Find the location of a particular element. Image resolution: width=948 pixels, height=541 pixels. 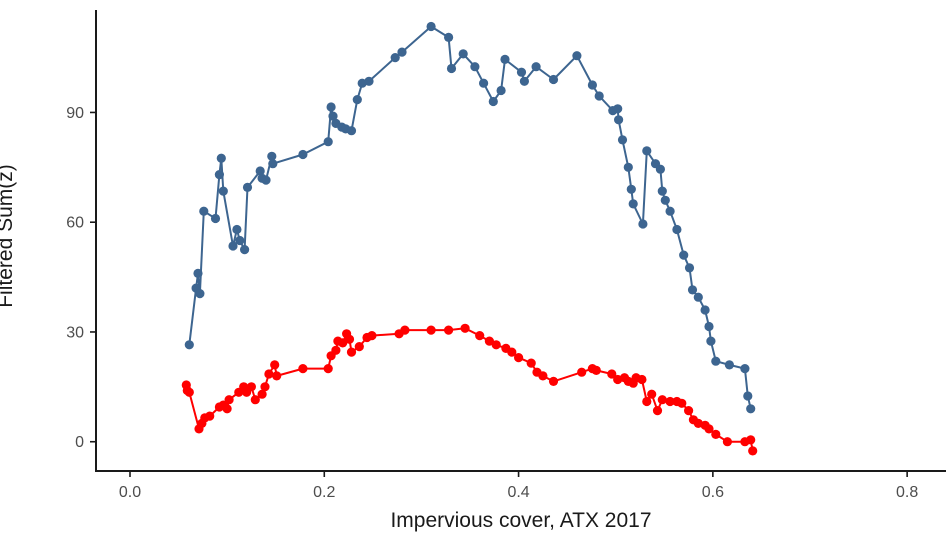

y-tick-label: 30 is located at coordinates (75, 332).